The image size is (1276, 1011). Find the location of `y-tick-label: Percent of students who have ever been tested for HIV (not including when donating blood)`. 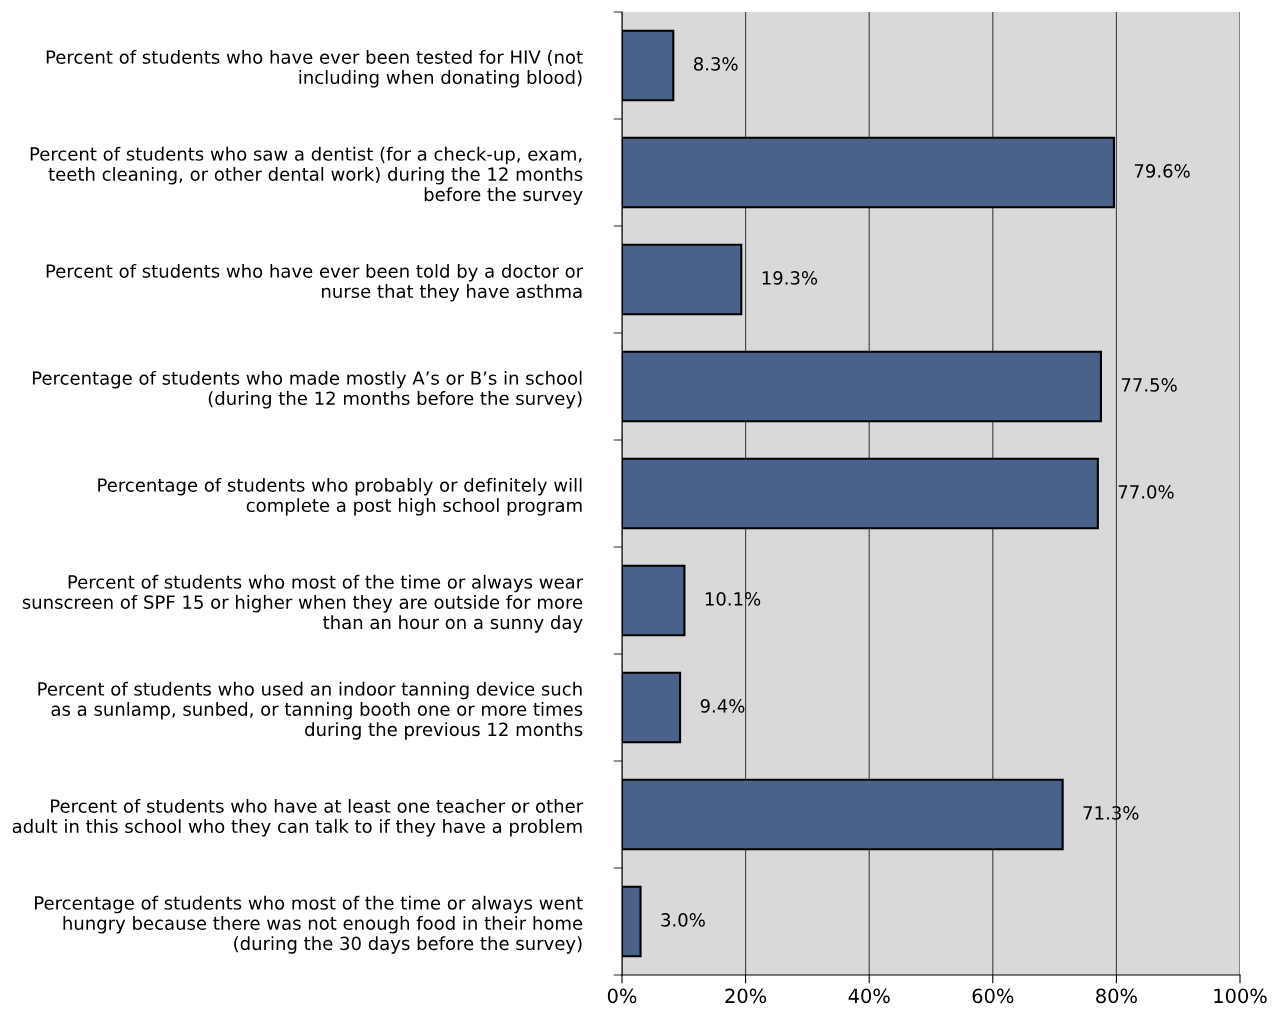

y-tick-label: Percent of students who have ever been tested for HIV (not including when donating blood) is located at coordinates (314, 68).